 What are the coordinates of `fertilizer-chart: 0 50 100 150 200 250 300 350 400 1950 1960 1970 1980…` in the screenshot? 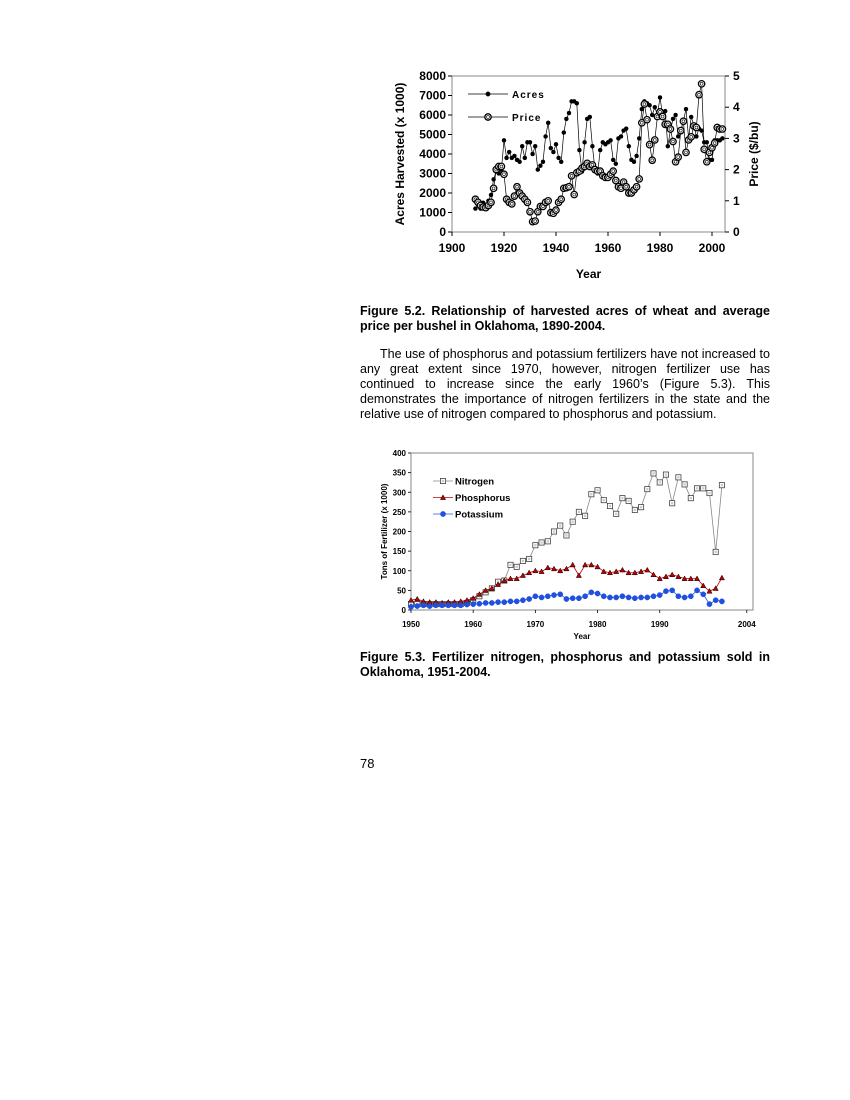 It's located at (568, 545).